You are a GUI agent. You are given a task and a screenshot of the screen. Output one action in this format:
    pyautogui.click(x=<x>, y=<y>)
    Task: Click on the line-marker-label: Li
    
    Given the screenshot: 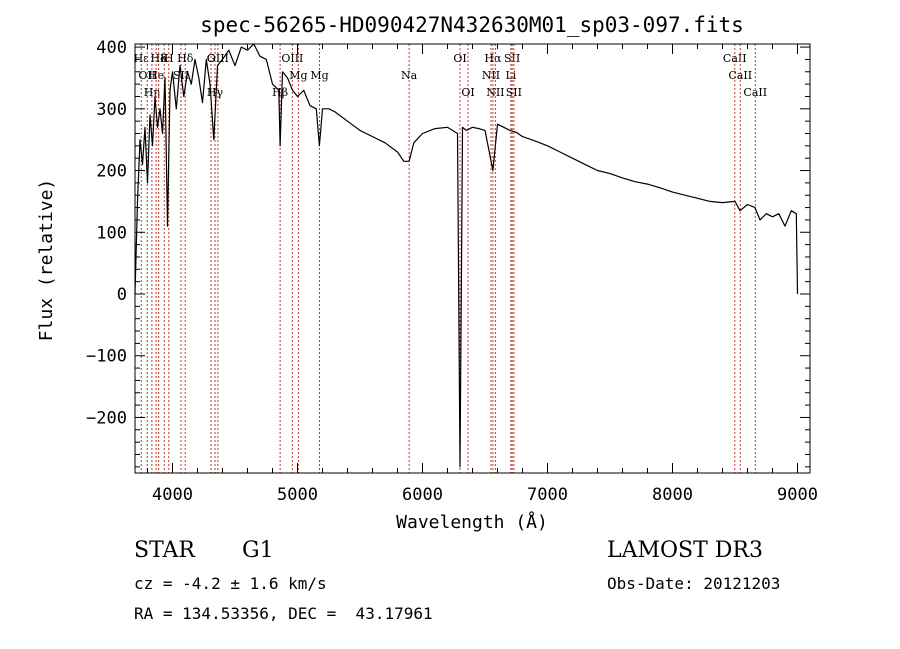 What is the action you would take?
    pyautogui.click(x=510, y=75)
    